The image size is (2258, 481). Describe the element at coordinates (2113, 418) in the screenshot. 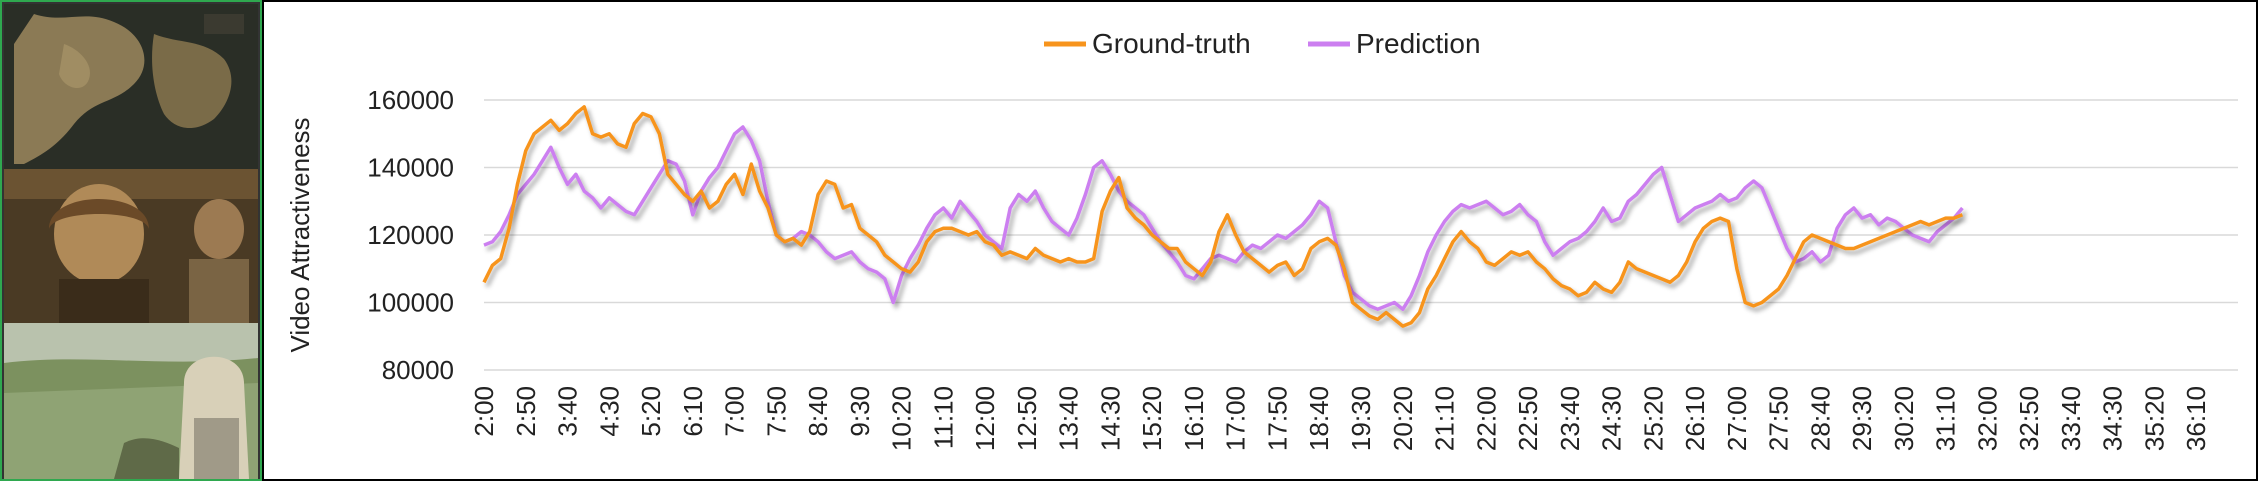

I see `x-tick-label: 34:30` at that location.